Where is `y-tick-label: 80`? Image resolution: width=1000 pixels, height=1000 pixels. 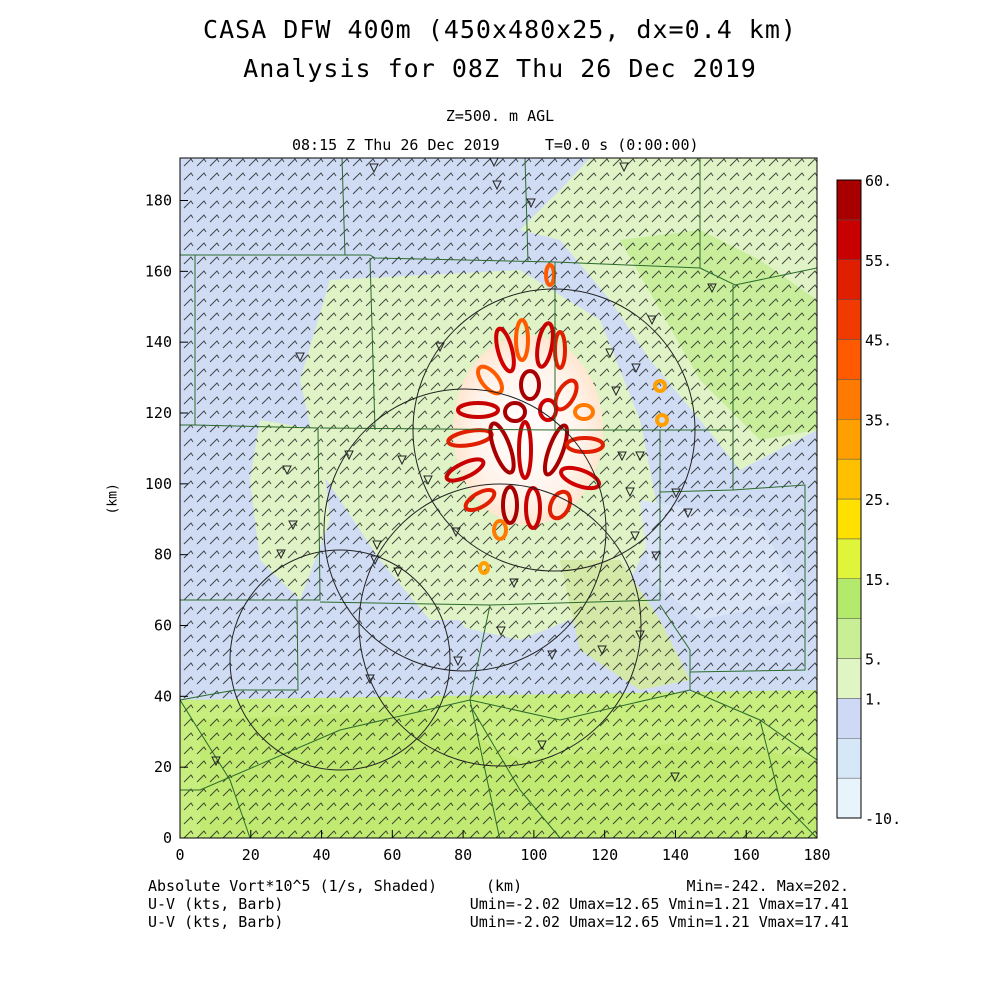
y-tick-label: 80 is located at coordinates (163, 555).